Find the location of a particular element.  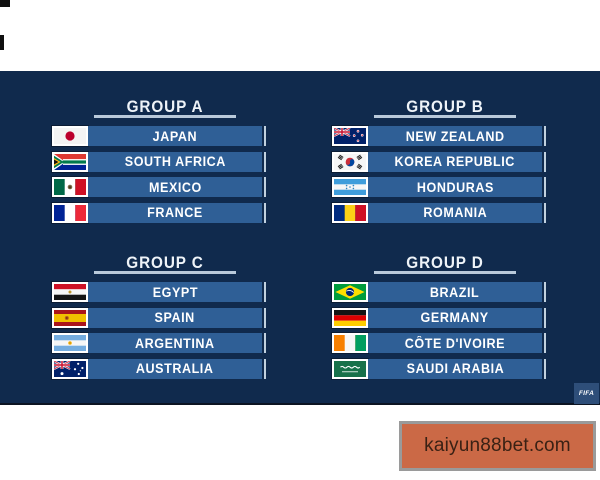

flag-new-zealand-icon is located at coordinates (350, 136).